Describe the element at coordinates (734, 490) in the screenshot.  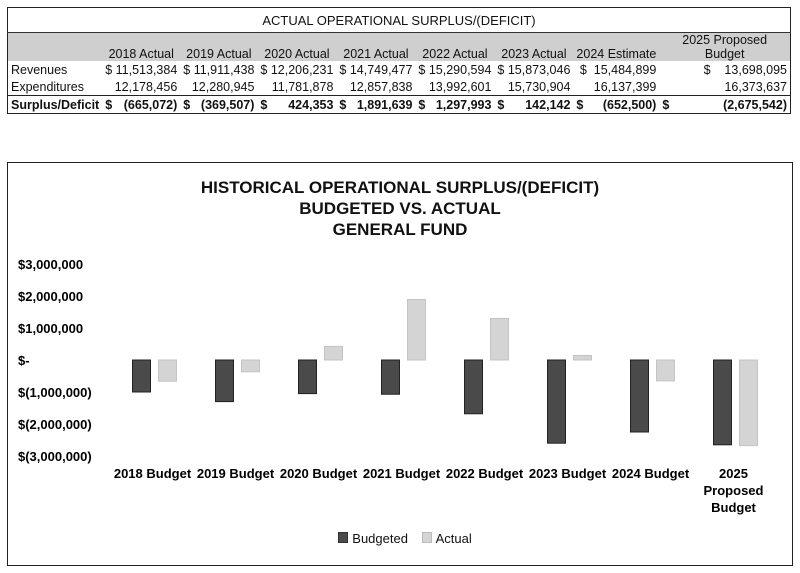
I see `x-tick-label: Proposed` at that location.